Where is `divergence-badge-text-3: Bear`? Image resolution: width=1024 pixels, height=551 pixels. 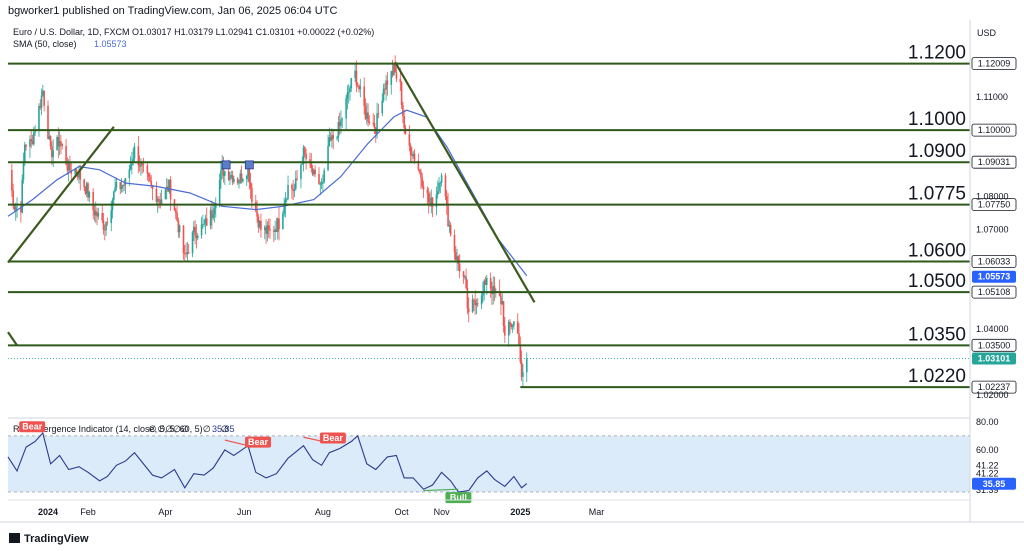
divergence-badge-text-3: Bear is located at coordinates (333, 438).